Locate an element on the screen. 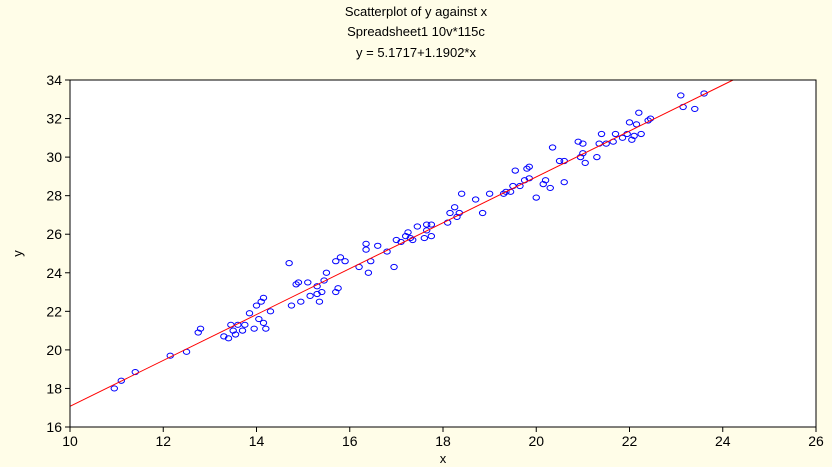 This screenshot has height=467, width=832. y-axis: 16 18 20 22 24 26 28 30 32 34 is located at coordinates (58, 253).